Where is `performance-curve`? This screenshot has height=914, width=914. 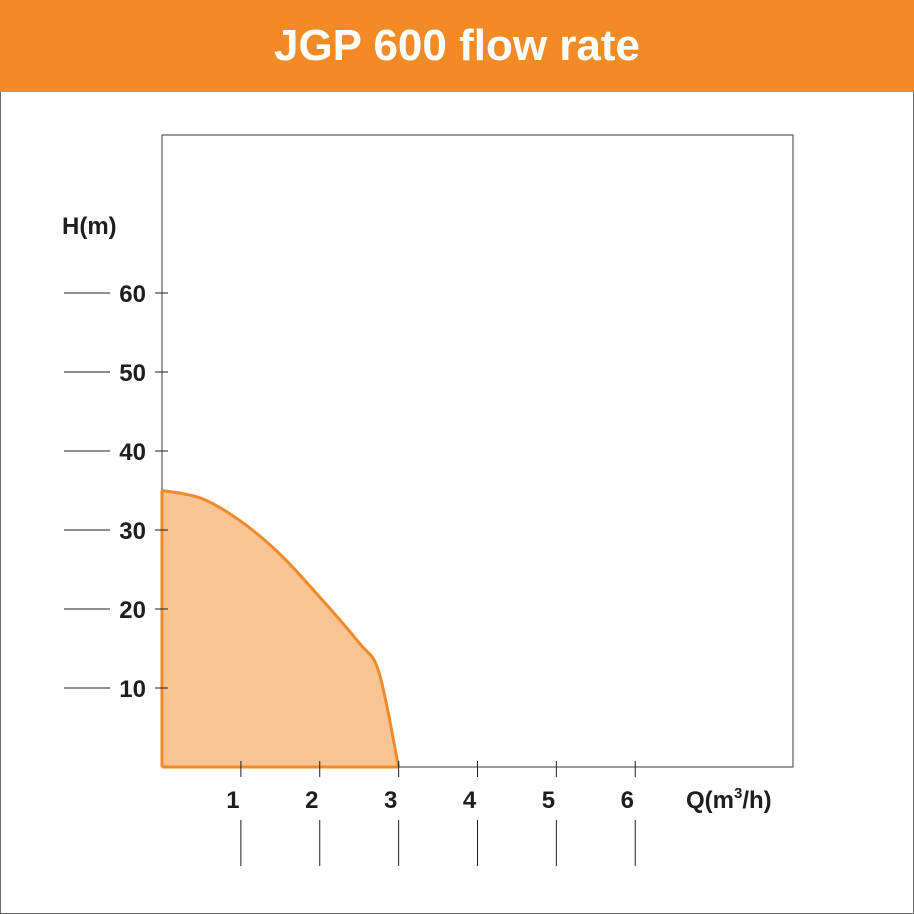 performance-curve is located at coordinates (281, 628).